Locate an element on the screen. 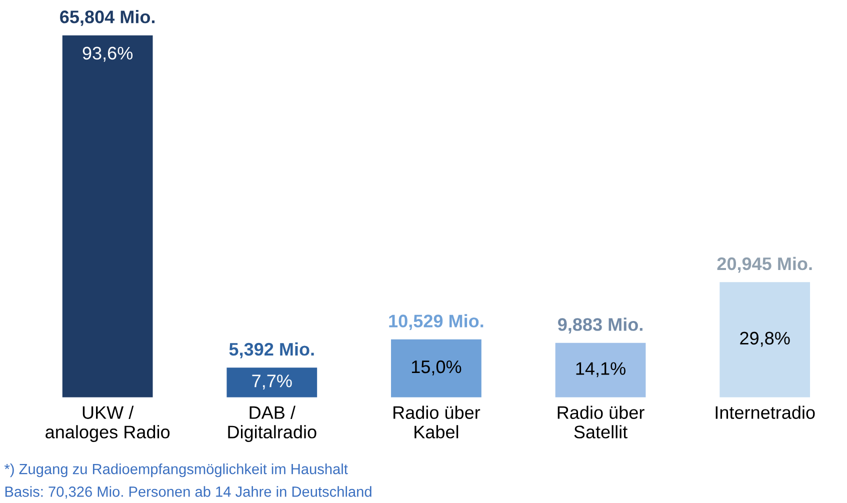 Image resolution: width=847 pixels, height=503 pixels. text: Basis: 70,326 Mio. Personen ab 14 Jahre in Deutschland is located at coordinates (188, 492).